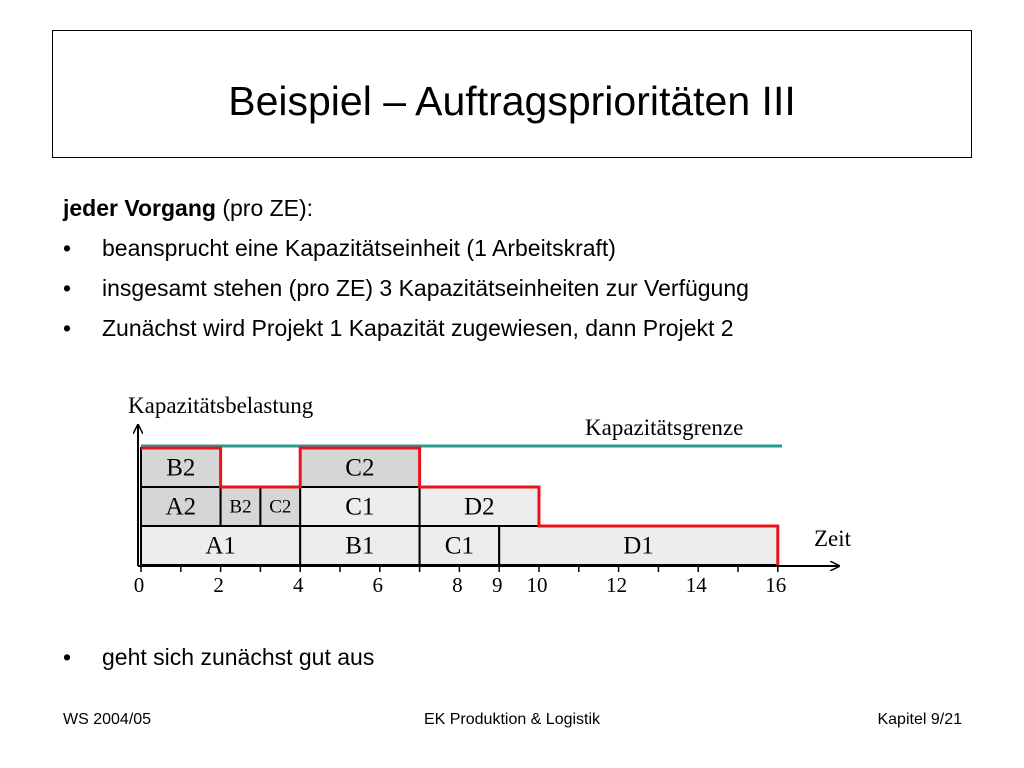 The image size is (1024, 768). I want to click on x-tick-label: 8, so click(457, 585).